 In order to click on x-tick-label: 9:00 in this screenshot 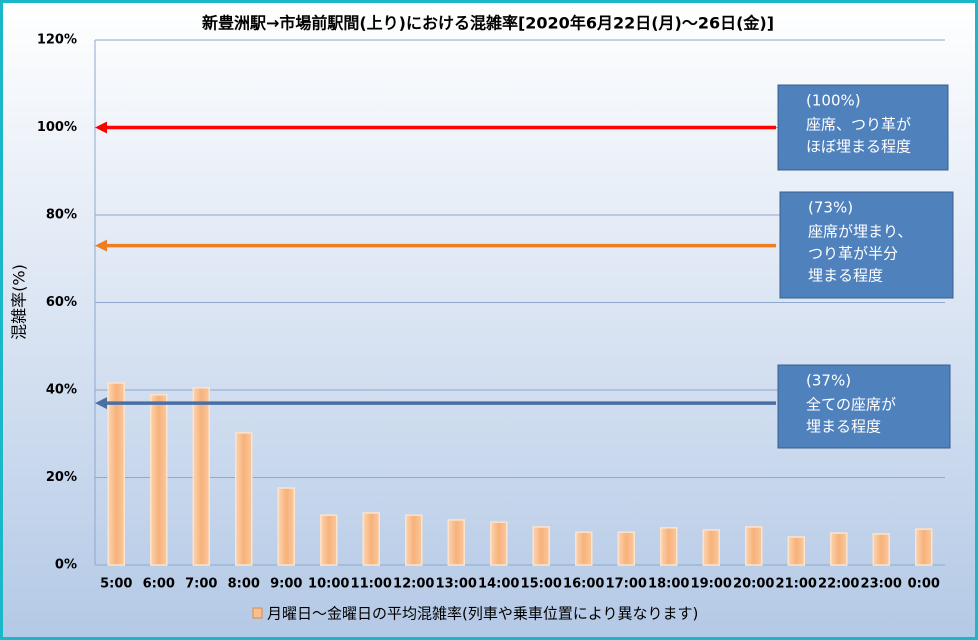, I will do `click(286, 584)`.